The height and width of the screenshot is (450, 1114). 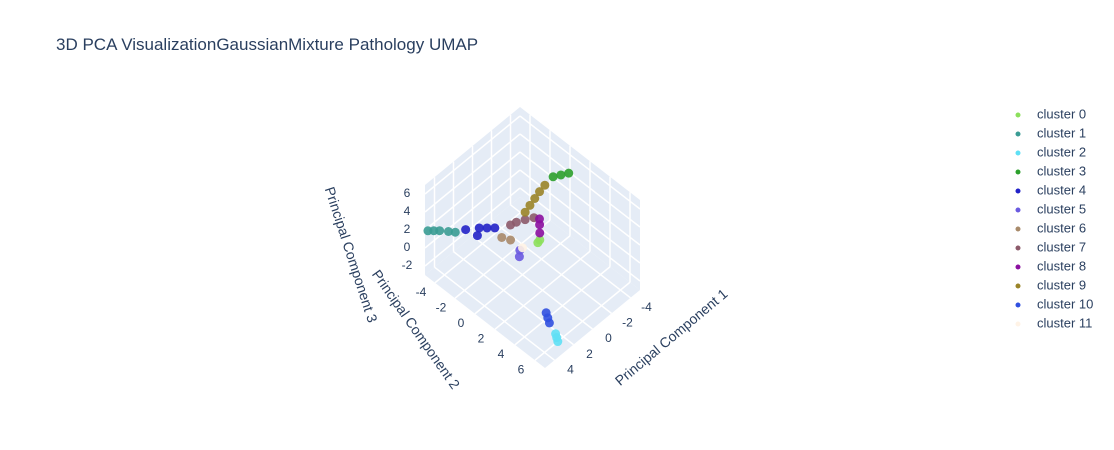 What do you see at coordinates (1061, 227) in the screenshot?
I see `legend-label: cluster 6` at bounding box center [1061, 227].